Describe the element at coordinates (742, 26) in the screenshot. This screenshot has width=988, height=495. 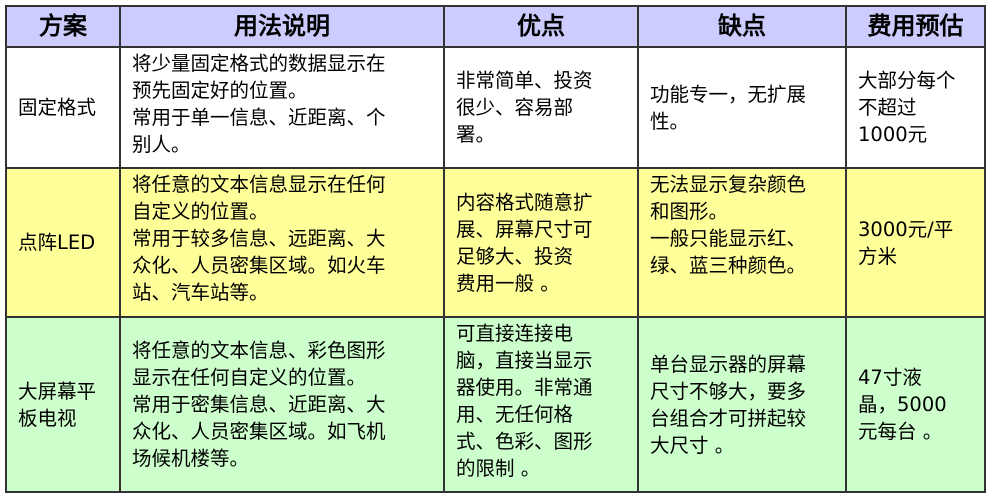
I see `header-cons: 缺点` at that location.